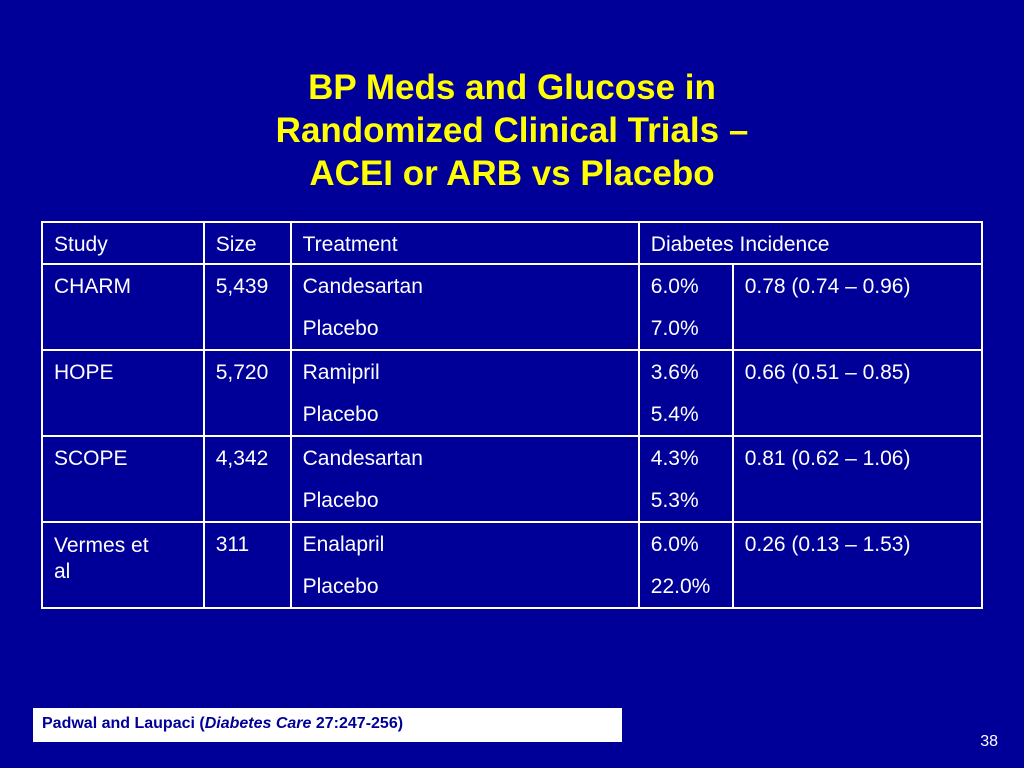 The height and width of the screenshot is (768, 1024). What do you see at coordinates (512, 87) in the screenshot?
I see `title-line-1: BP Meds and Glucose in` at bounding box center [512, 87].